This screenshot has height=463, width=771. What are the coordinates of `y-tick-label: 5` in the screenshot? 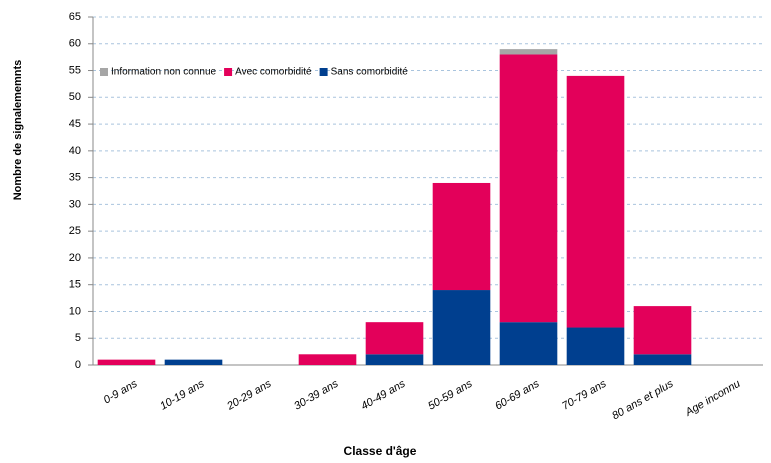 It's located at (78, 338).